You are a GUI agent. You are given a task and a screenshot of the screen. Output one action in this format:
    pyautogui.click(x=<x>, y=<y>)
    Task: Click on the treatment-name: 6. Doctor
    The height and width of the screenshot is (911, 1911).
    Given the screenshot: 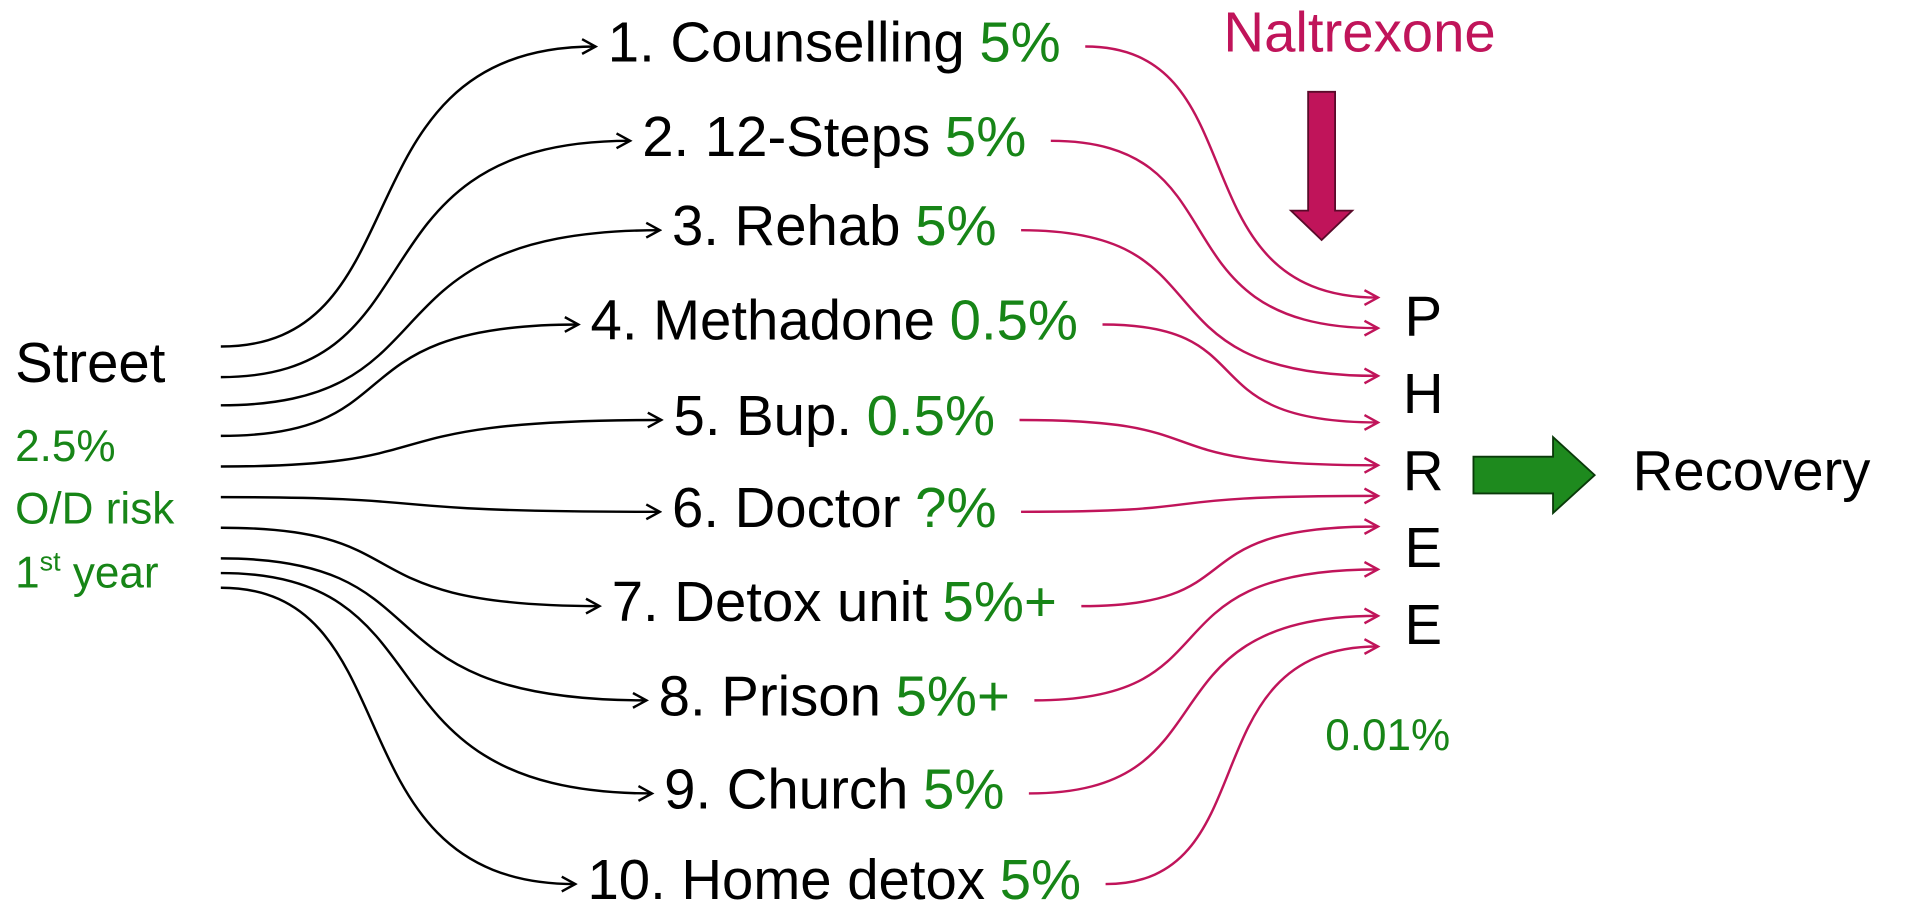 What is the action you would take?
    pyautogui.click(x=786, y=507)
    